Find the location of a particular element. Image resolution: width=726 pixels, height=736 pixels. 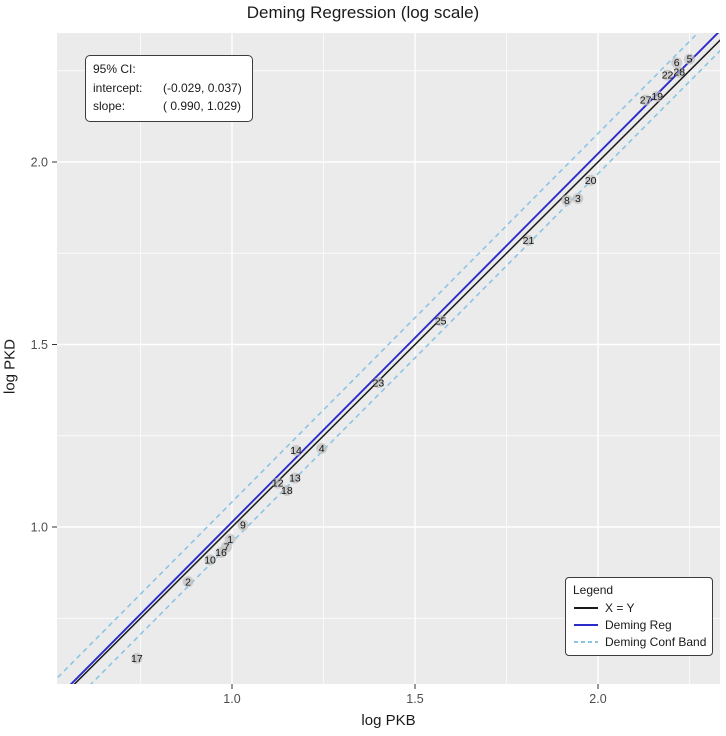

point-label-18: 18 is located at coordinates (287, 491).